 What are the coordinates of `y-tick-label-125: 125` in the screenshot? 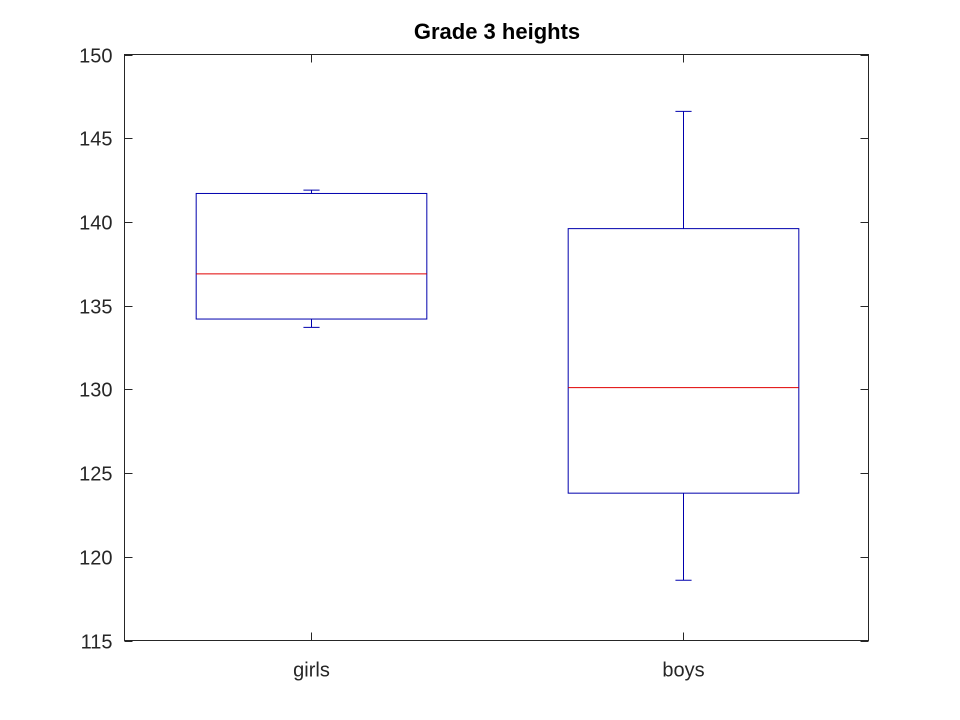 It's located at (95, 475).